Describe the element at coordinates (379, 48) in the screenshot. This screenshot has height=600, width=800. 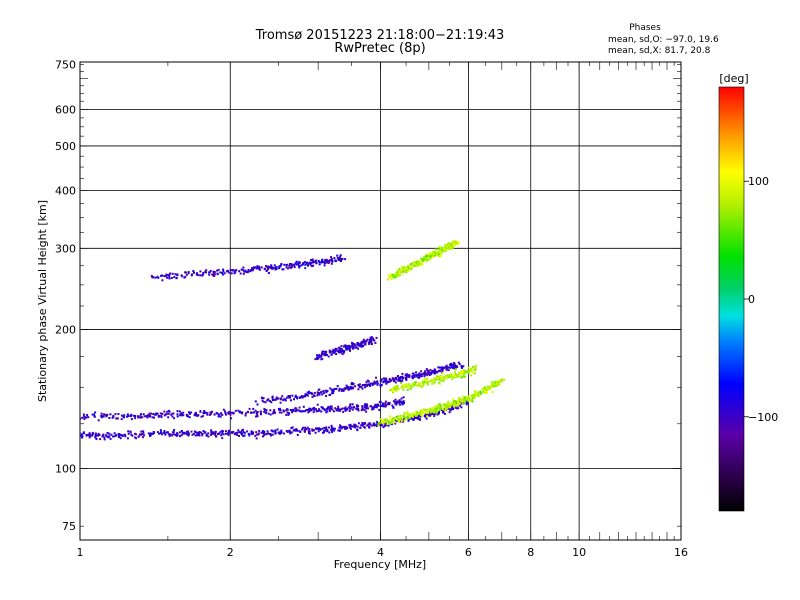
I see `chart-subtitle: RwPretec (8p)` at that location.